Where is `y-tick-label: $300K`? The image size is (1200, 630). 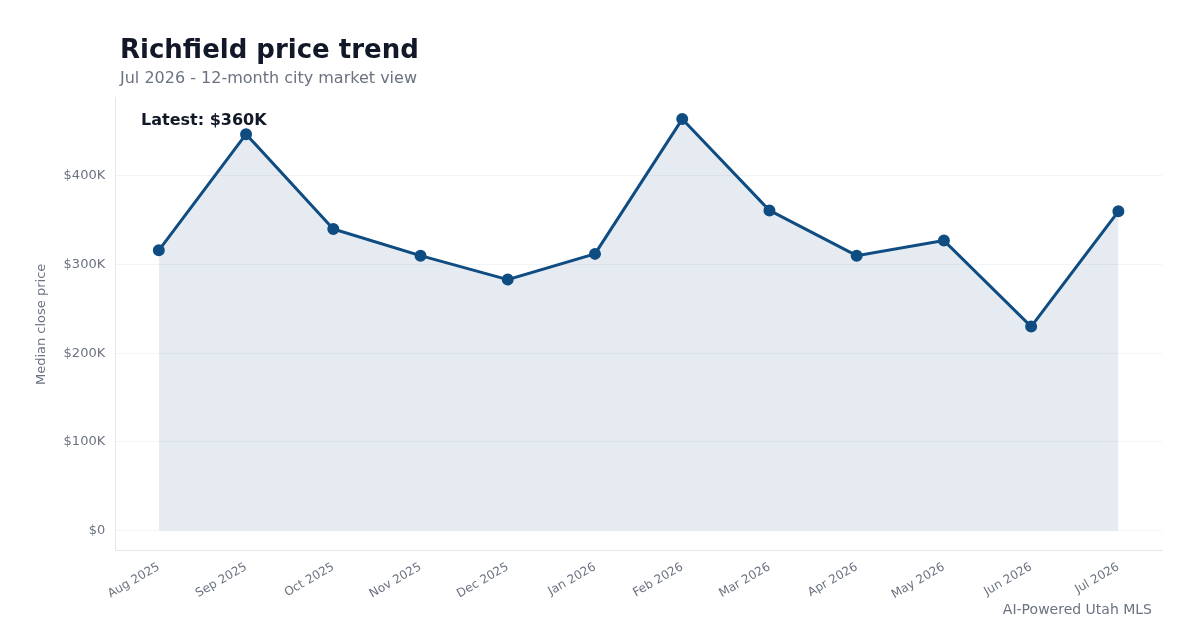 y-tick-label: $300K is located at coordinates (84, 263).